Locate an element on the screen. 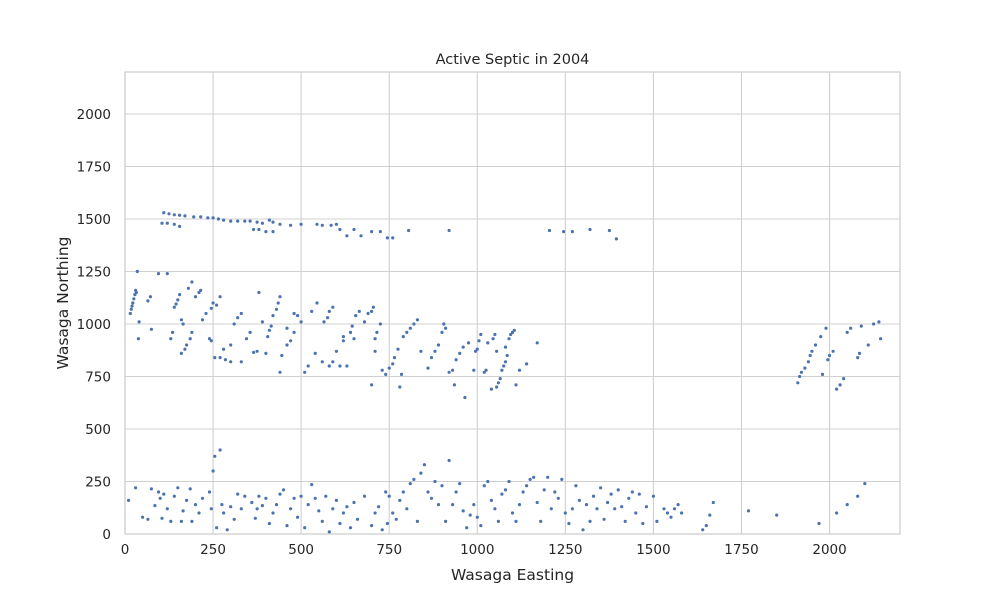  y-tick-label: 1750 is located at coordinates (94, 168).